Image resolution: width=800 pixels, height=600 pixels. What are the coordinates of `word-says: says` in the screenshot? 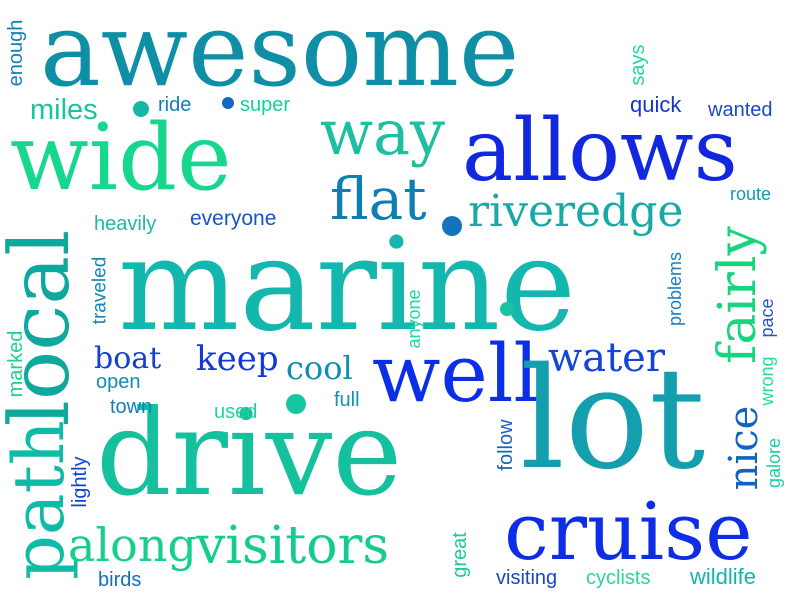 It's located at (638, 65).